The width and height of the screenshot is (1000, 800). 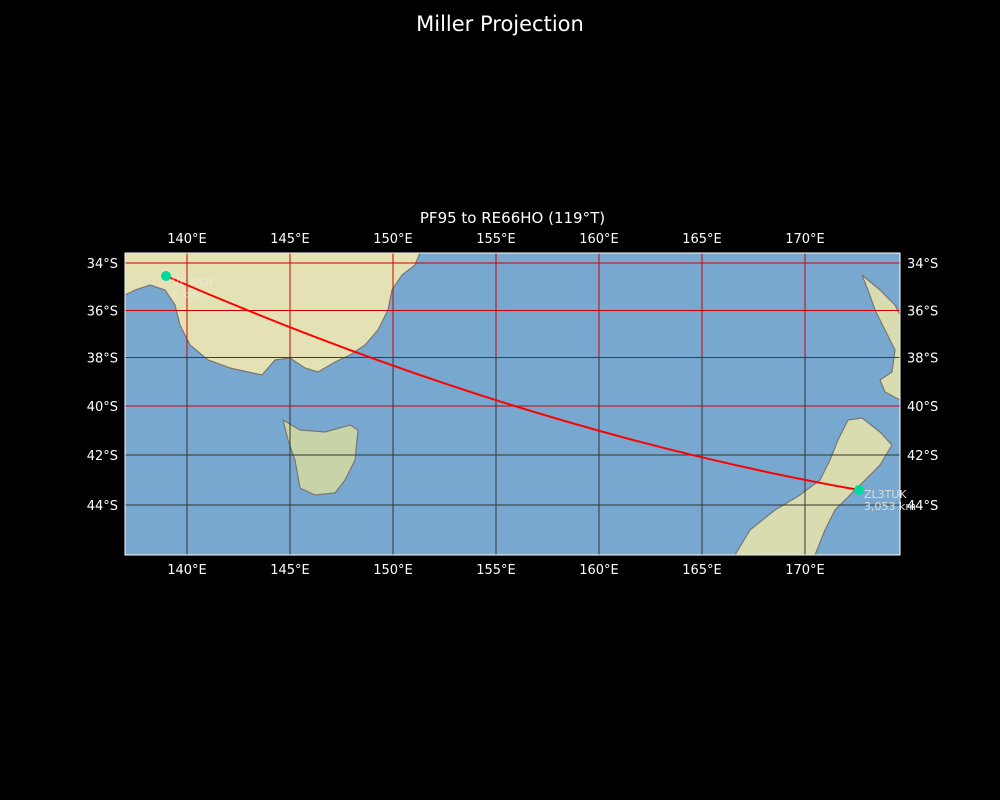 I want to click on lon-tick-top: 150°E, so click(x=393, y=239).